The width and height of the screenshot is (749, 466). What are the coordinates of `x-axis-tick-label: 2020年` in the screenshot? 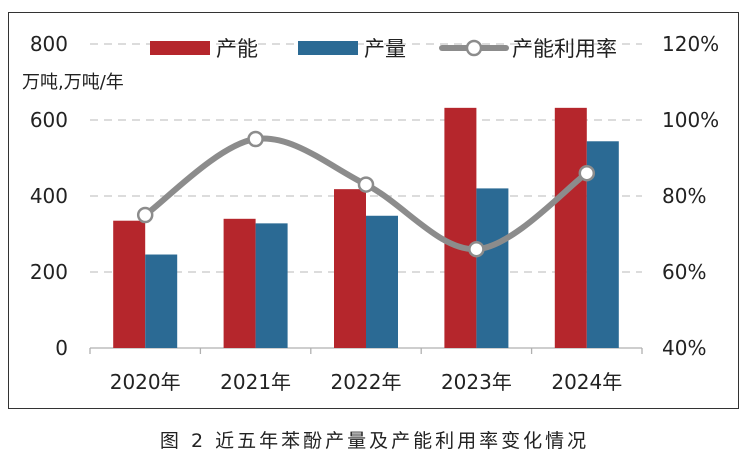 It's located at (145, 382).